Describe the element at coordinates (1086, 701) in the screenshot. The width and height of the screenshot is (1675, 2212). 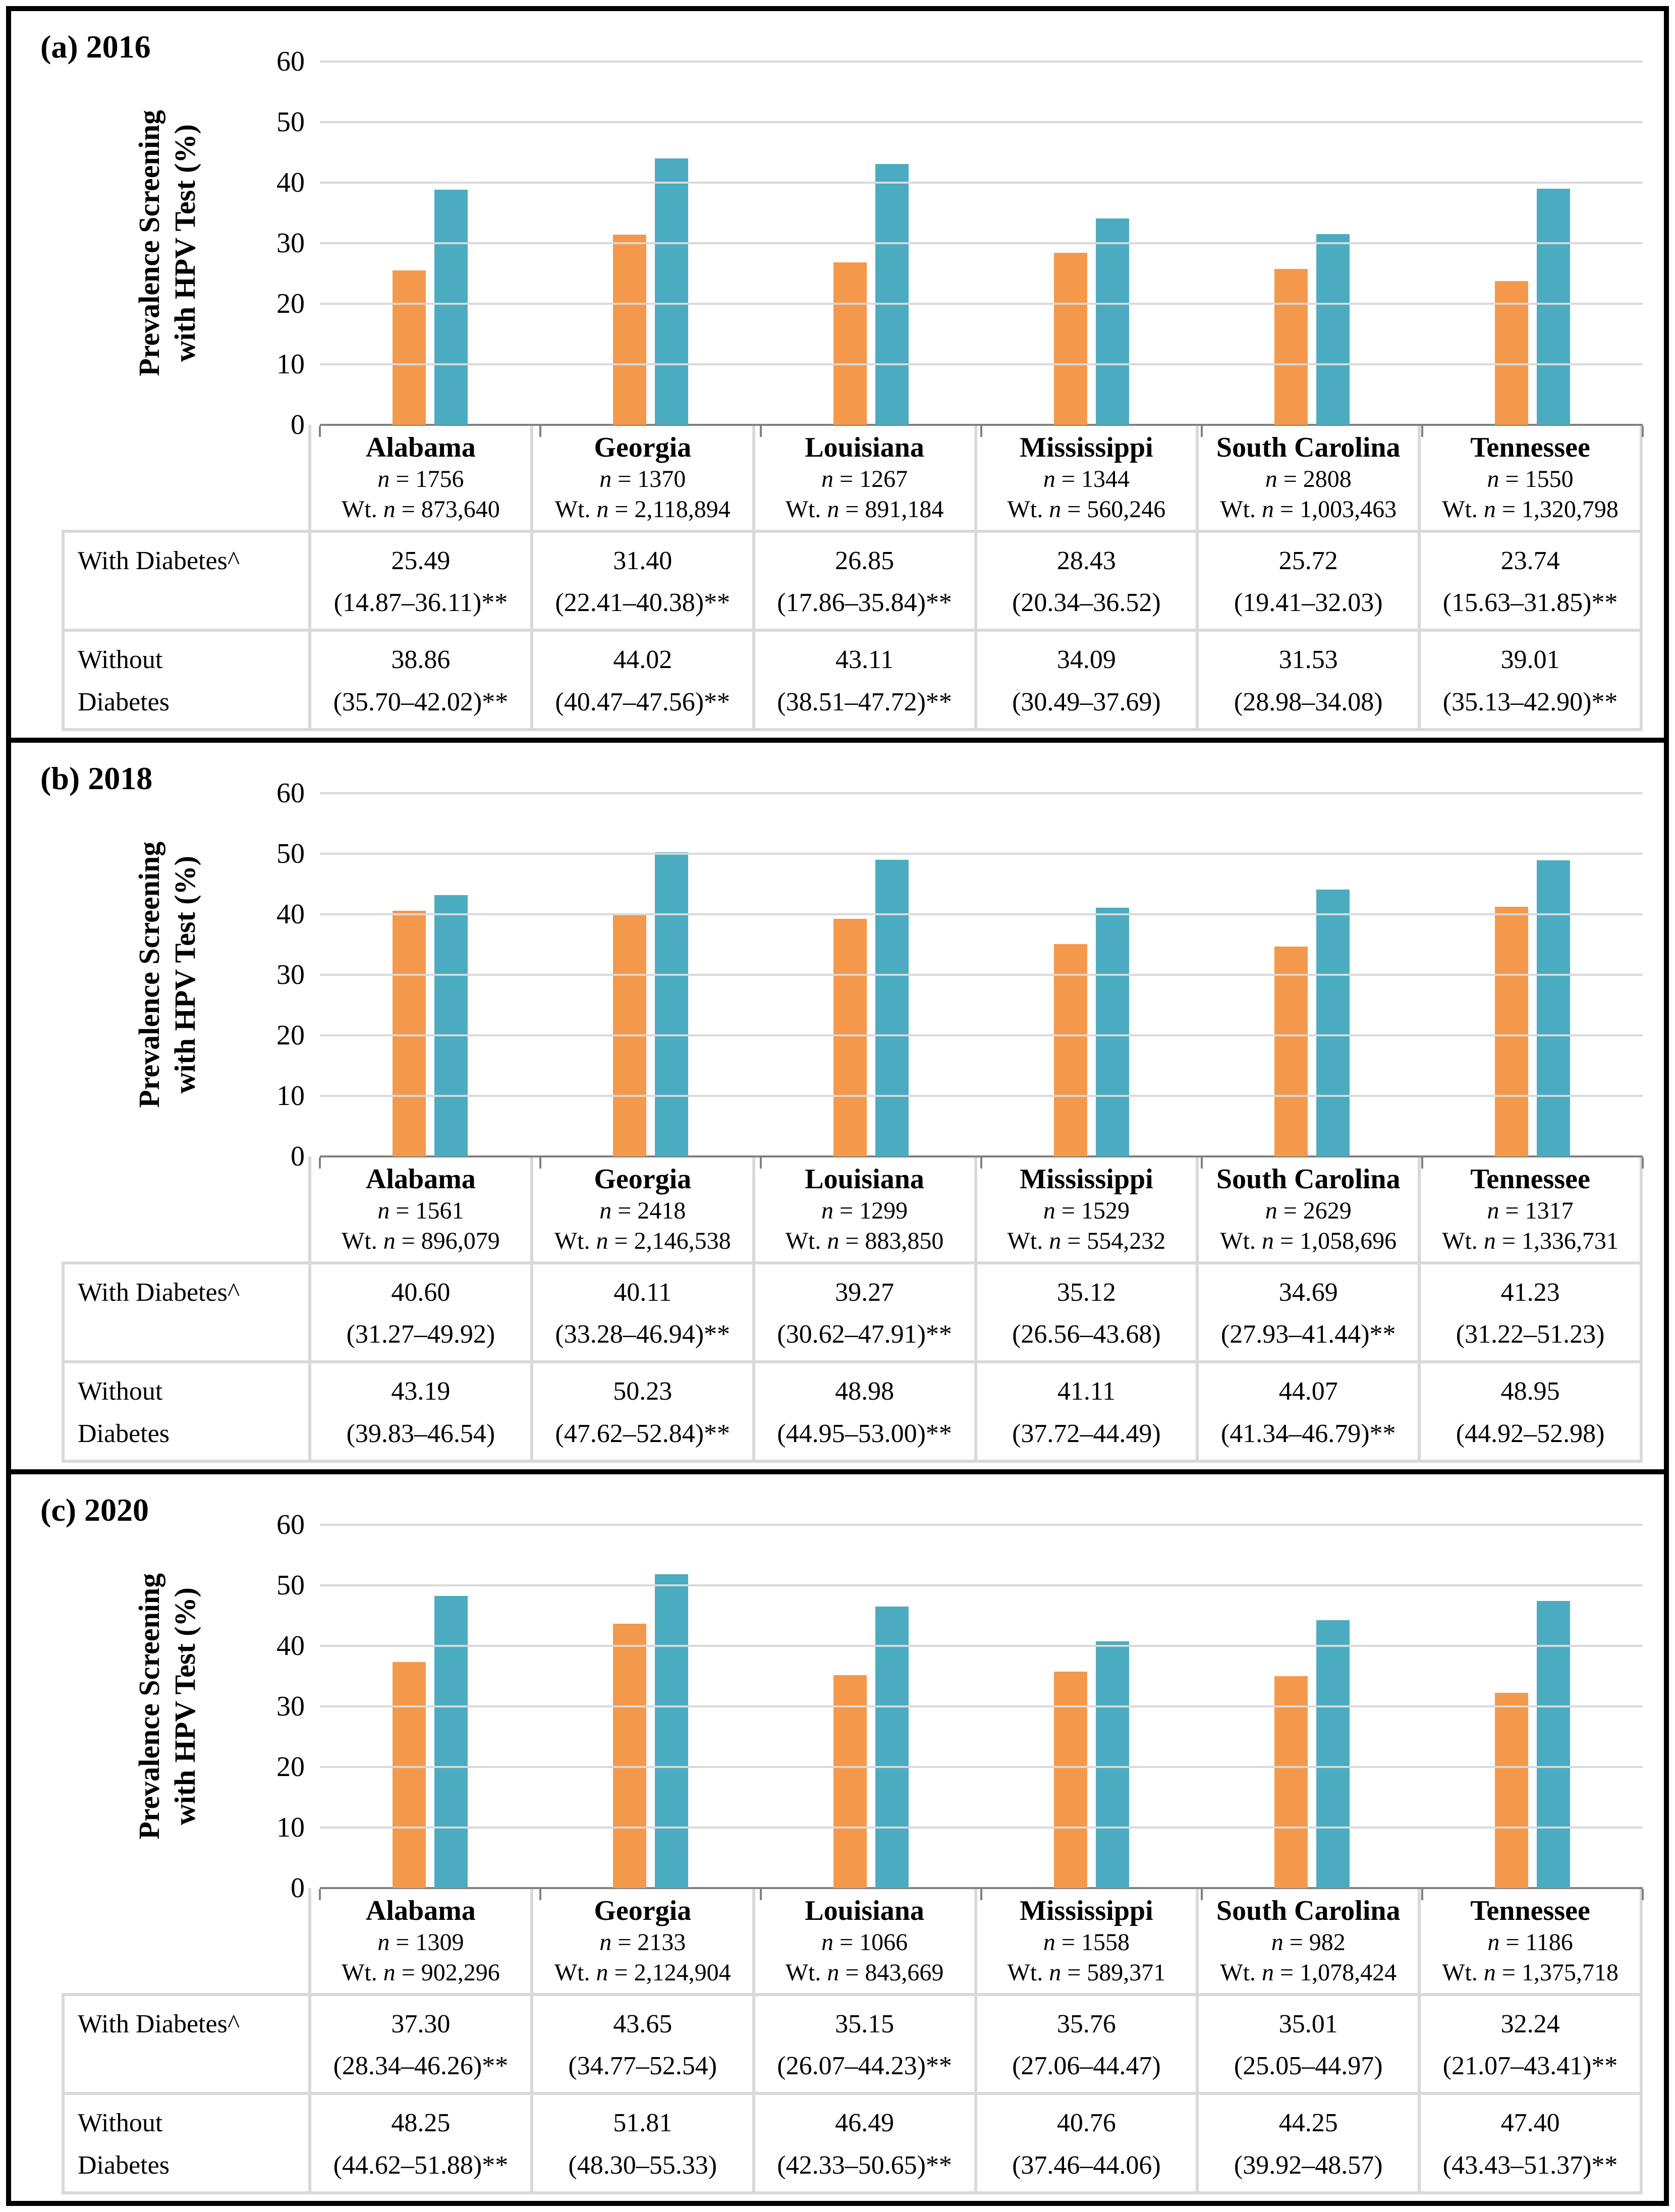
I see `confidence-interval: (30.49–37.69)` at that location.